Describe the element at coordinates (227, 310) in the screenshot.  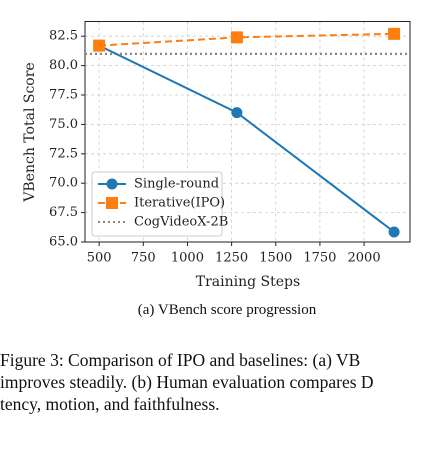
I see `subcaption: (a) VBench score progression` at that location.